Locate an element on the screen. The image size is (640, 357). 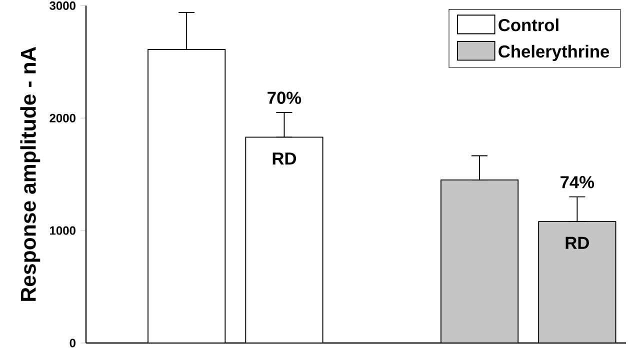
legend-label: Control is located at coordinates (528, 25).